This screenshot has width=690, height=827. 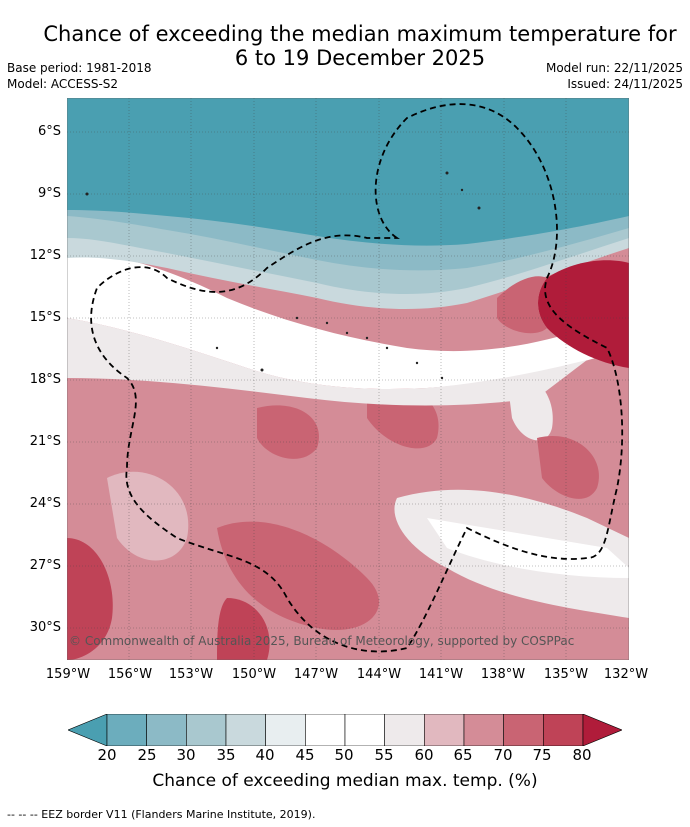 I want to click on colorbar, so click(x=345, y=730).